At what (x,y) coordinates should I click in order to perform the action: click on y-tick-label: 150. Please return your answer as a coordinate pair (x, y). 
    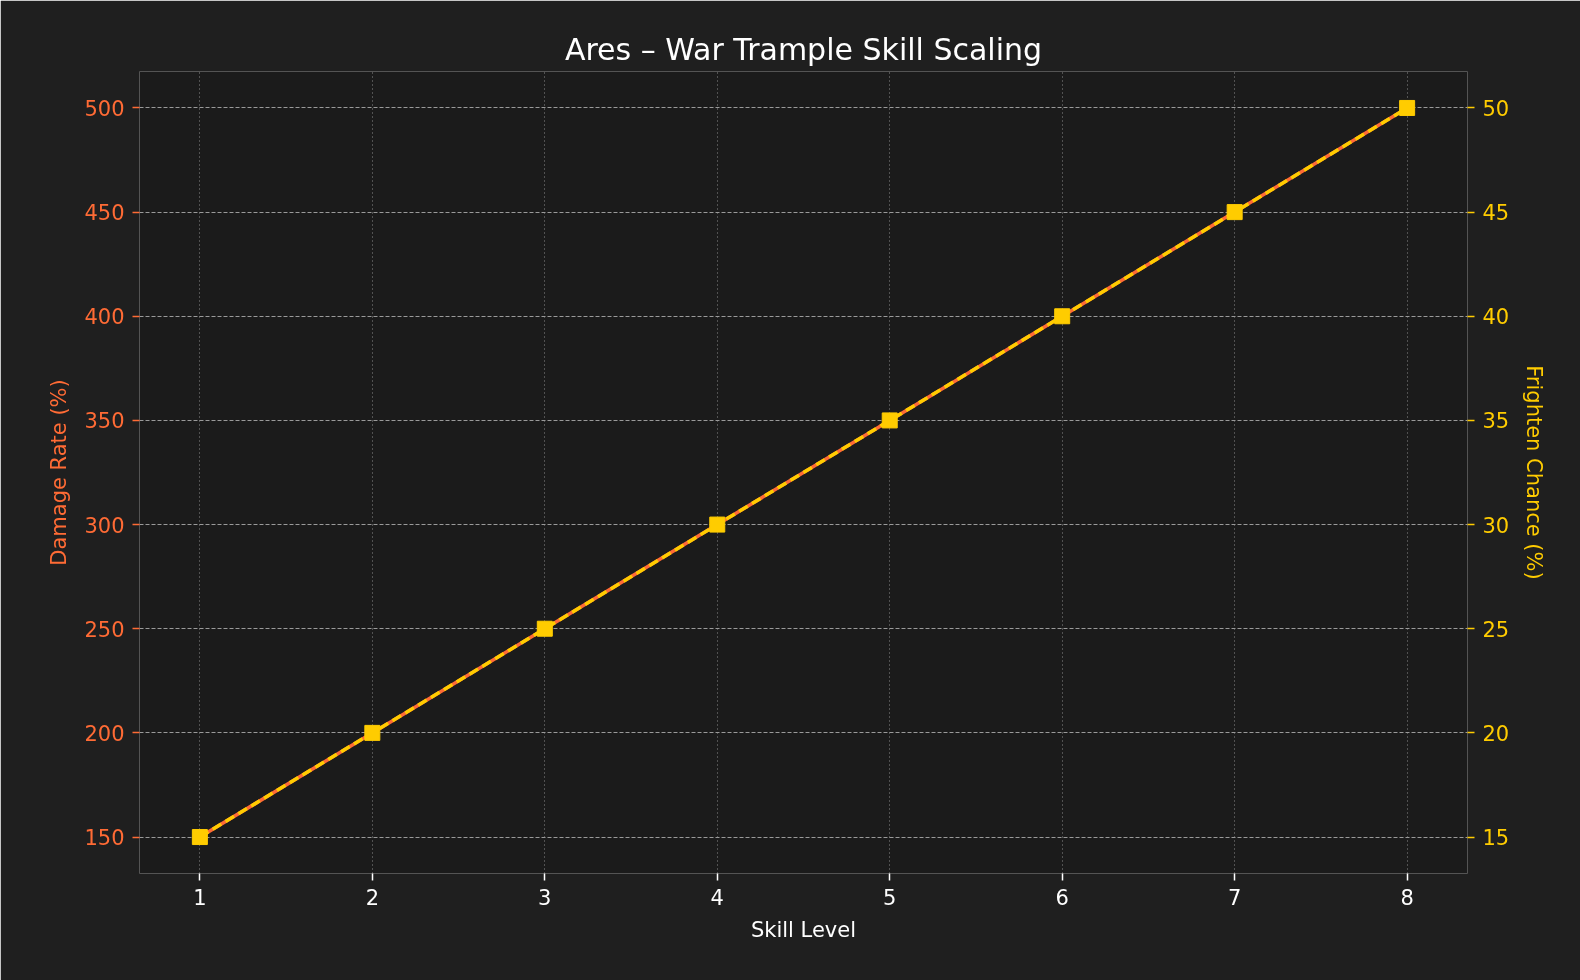
    Looking at the image, I should click on (104, 838).